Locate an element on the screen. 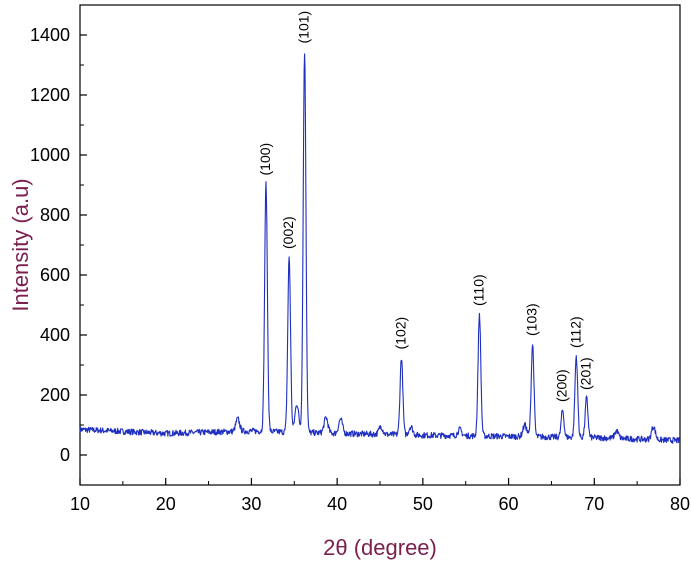  x-tick-label: 20 is located at coordinates (166, 504).